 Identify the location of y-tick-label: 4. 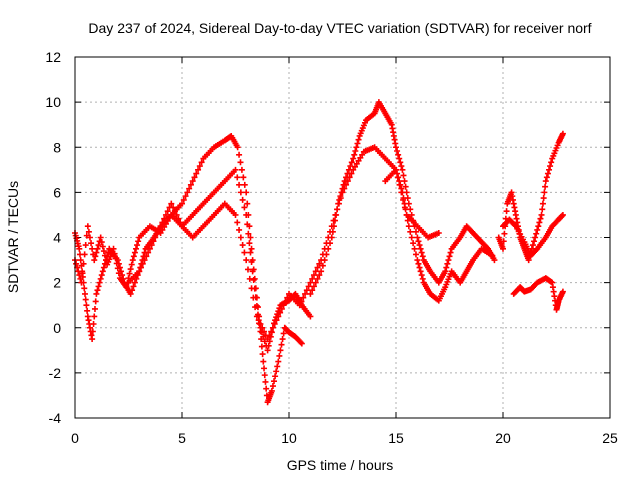
(57, 238).